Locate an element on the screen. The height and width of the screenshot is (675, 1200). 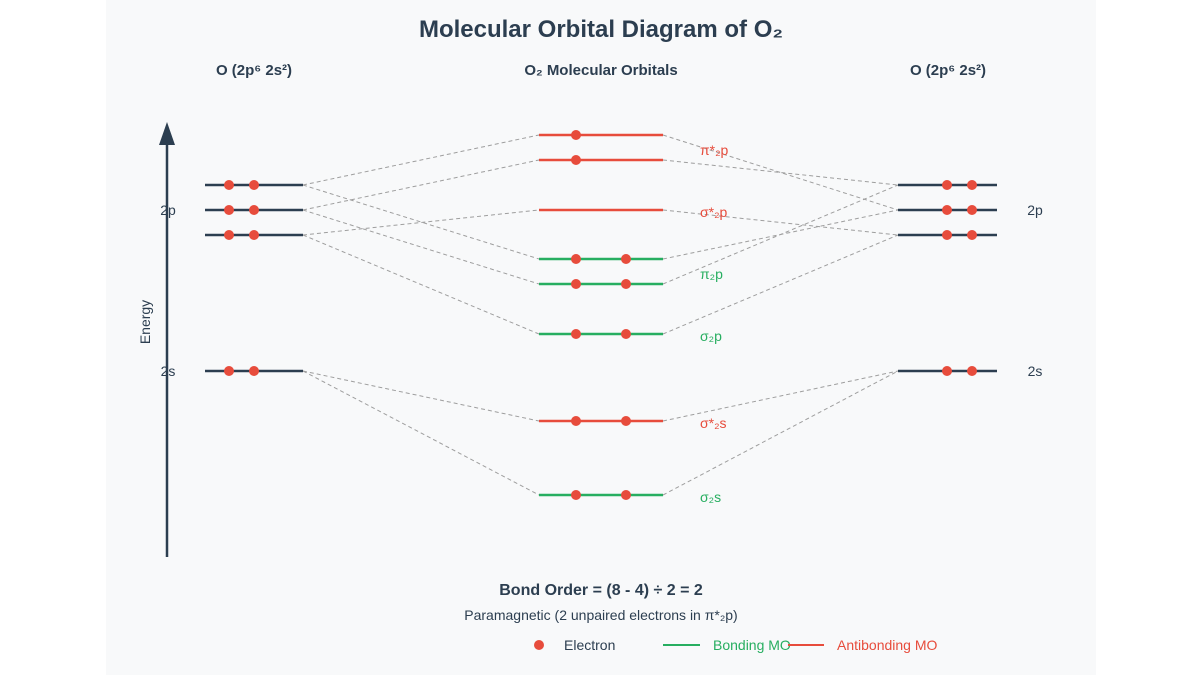
mo-label: σ₂s is located at coordinates (710, 497).